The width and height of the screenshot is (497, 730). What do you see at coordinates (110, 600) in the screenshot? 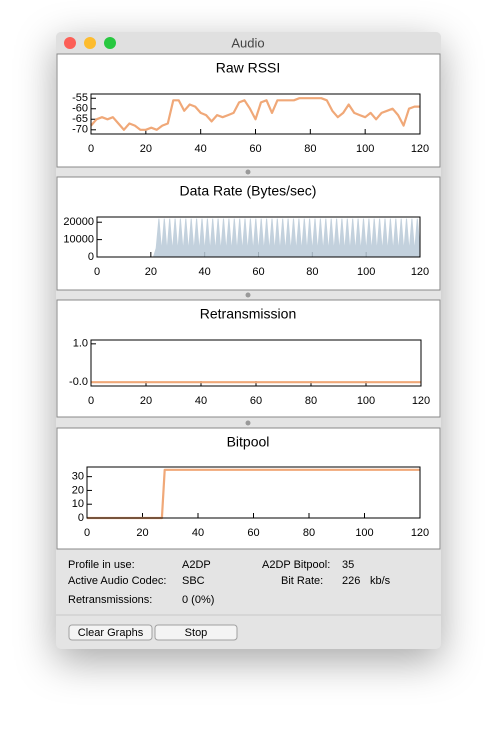
I see `info-label: Retransmissions:` at bounding box center [110, 600].